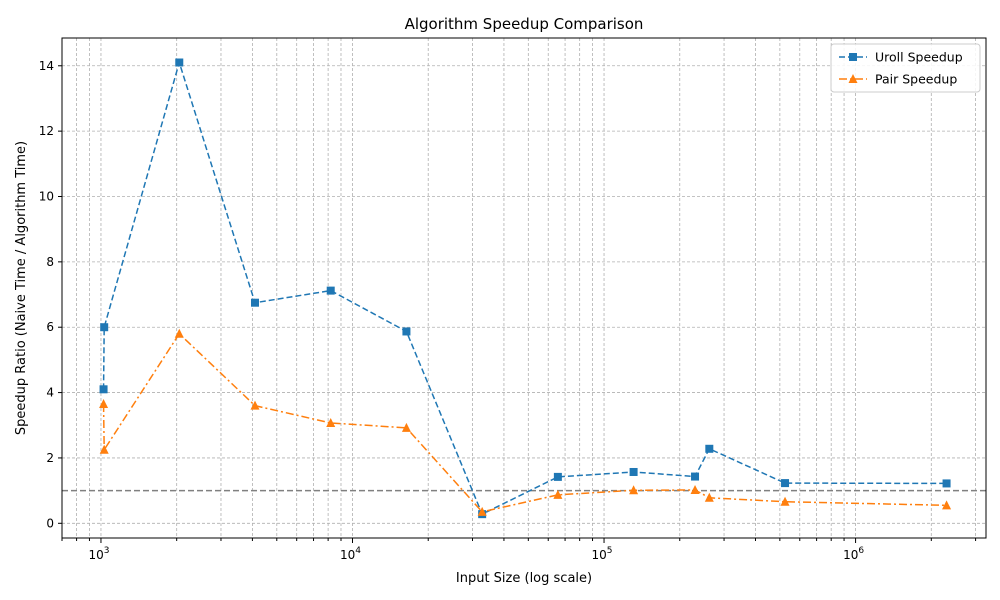 The width and height of the screenshot is (1000, 600). I want to click on legend-label: Uroll Speedup, so click(919, 57).